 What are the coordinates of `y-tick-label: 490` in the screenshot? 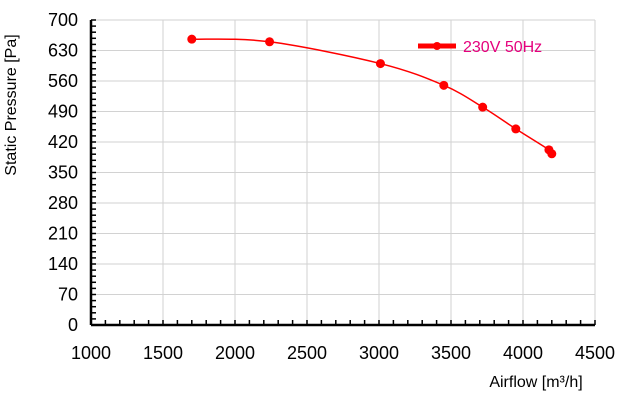 It's located at (63, 112).